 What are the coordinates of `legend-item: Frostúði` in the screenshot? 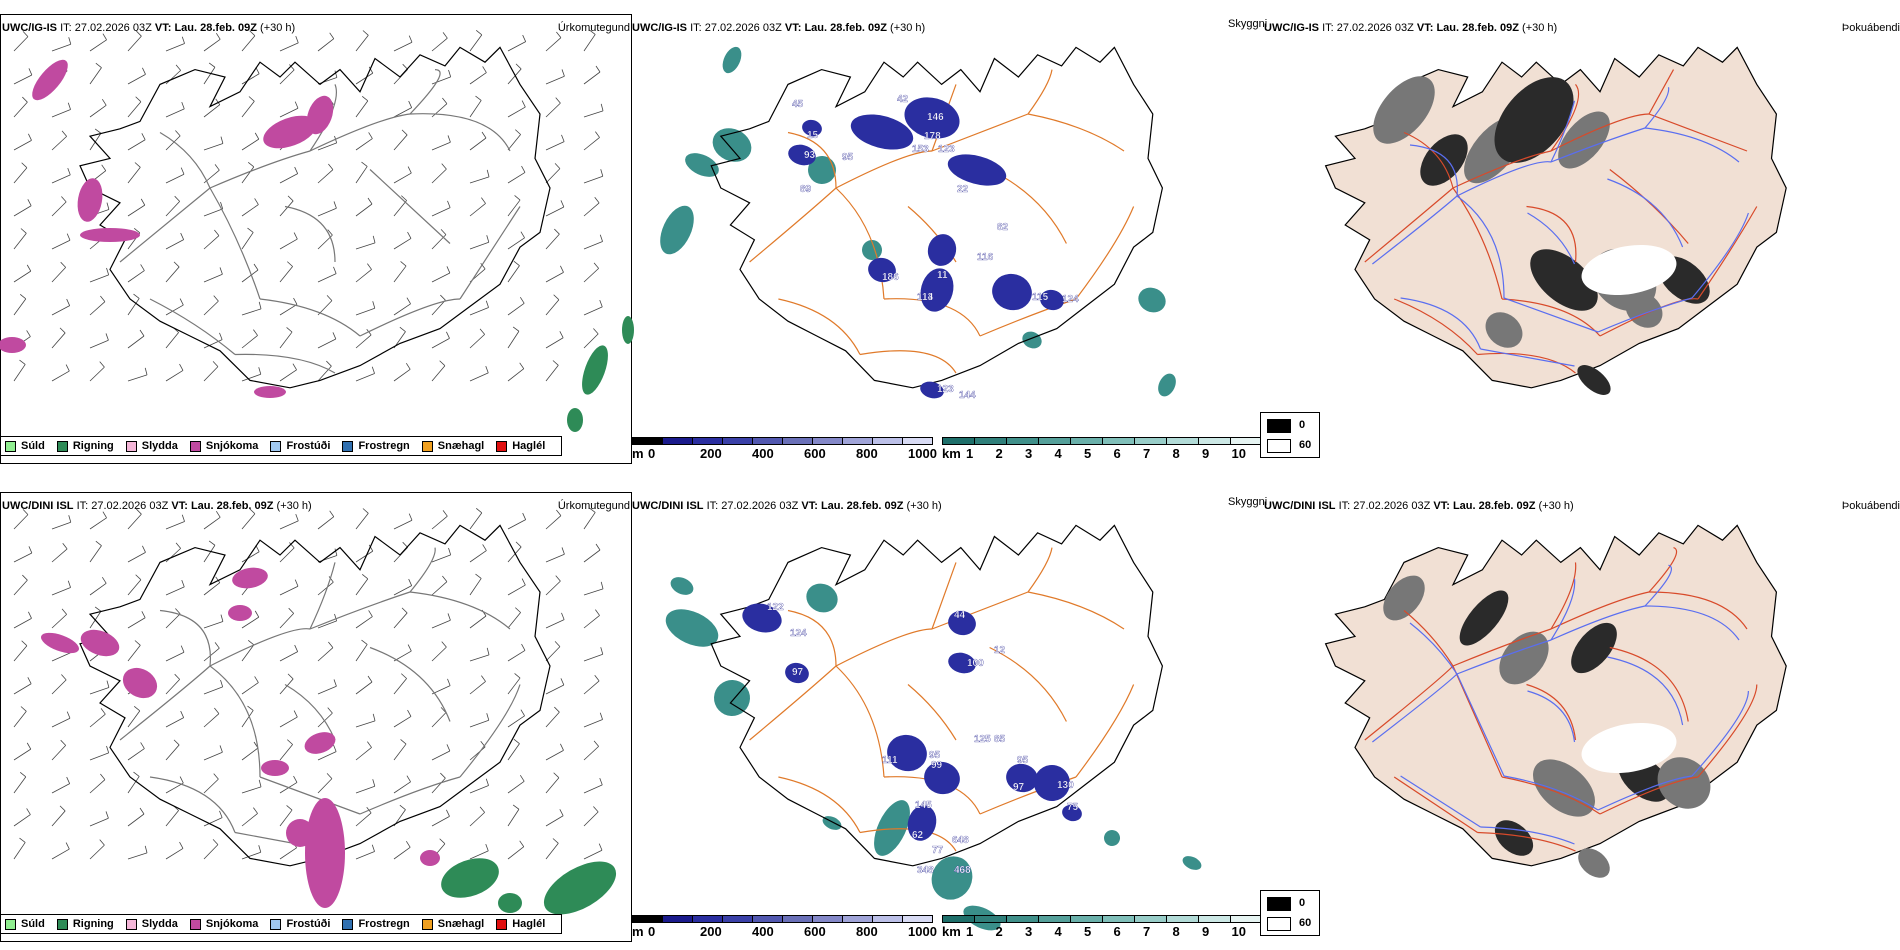 It's located at (300, 924).